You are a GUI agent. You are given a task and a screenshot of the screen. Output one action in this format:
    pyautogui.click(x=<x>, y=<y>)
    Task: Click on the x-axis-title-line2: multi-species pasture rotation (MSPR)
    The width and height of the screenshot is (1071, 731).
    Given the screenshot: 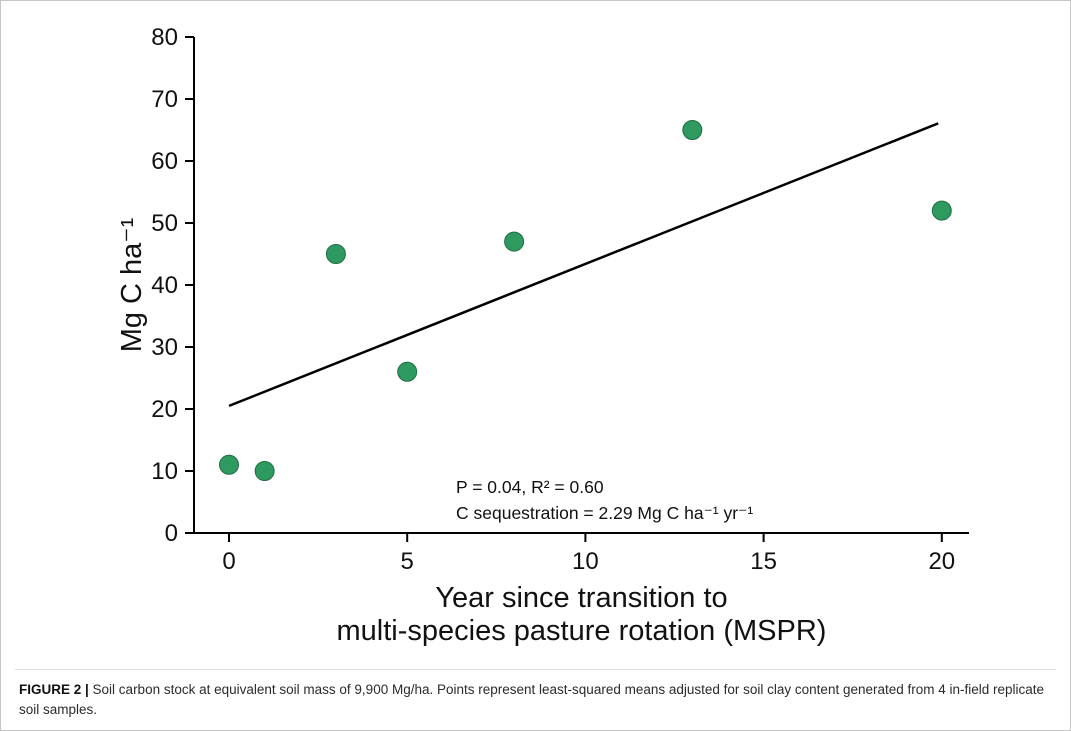 What is the action you would take?
    pyautogui.click(x=582, y=631)
    